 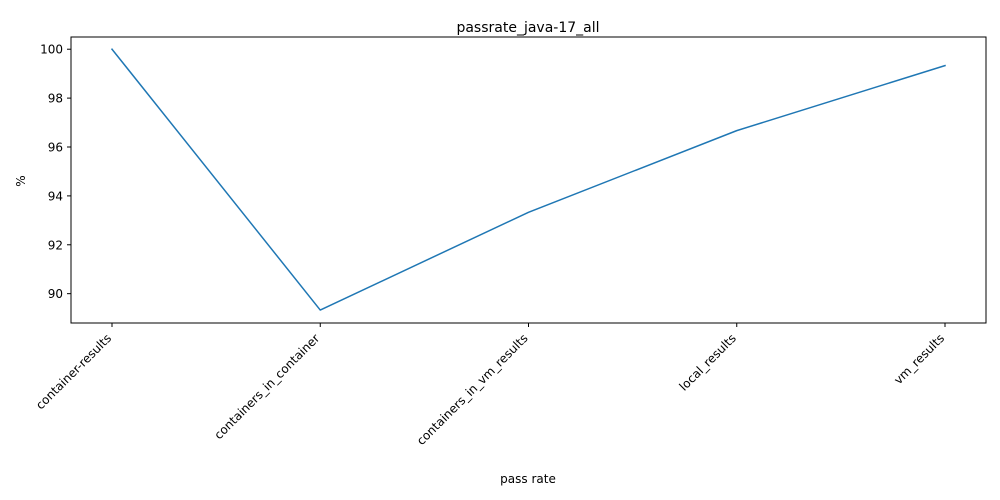 I want to click on y-axis-label: %, so click(x=21, y=180).